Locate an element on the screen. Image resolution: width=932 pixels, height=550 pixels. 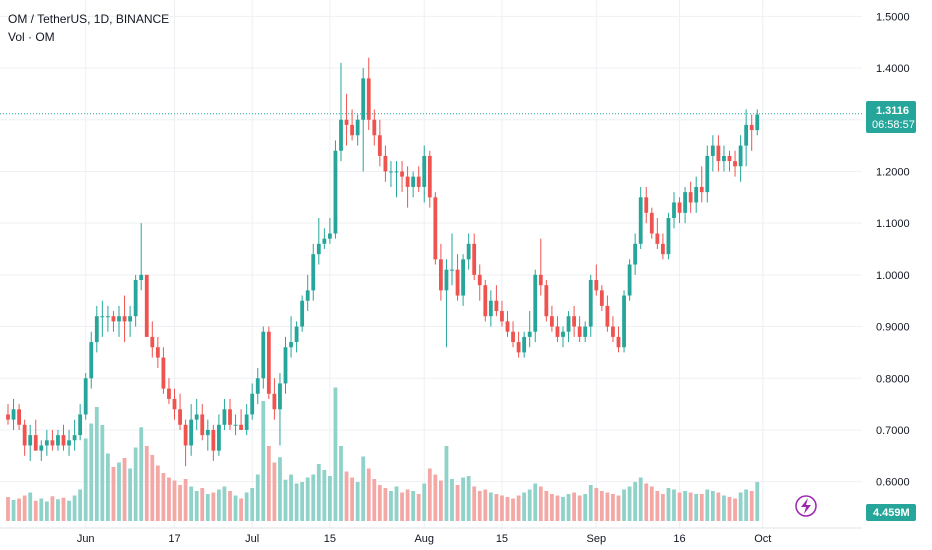
volume-indicator-label: Vol · OM is located at coordinates (31, 37).